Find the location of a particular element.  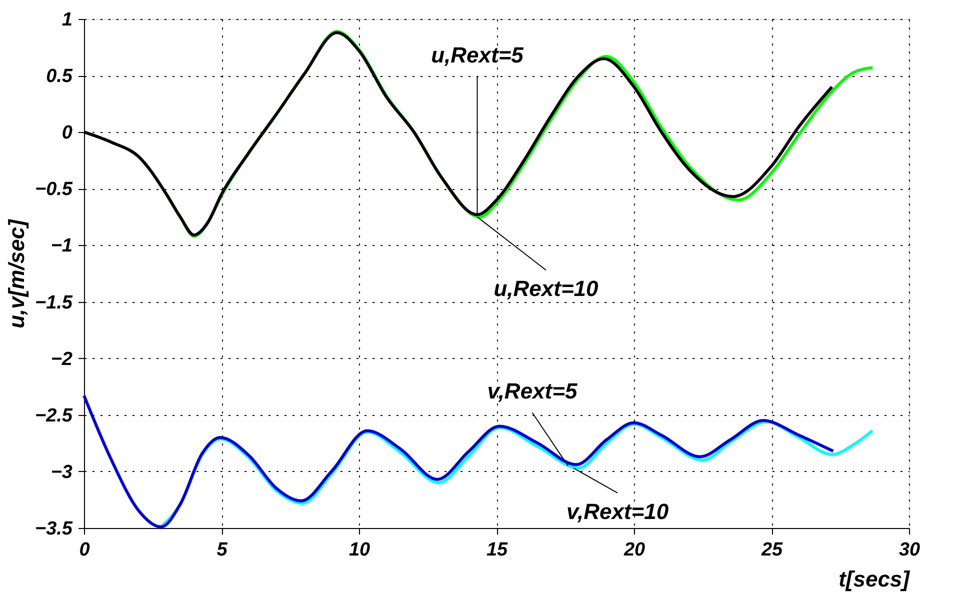

y-tick-label: −1.5 is located at coordinates (53, 303).